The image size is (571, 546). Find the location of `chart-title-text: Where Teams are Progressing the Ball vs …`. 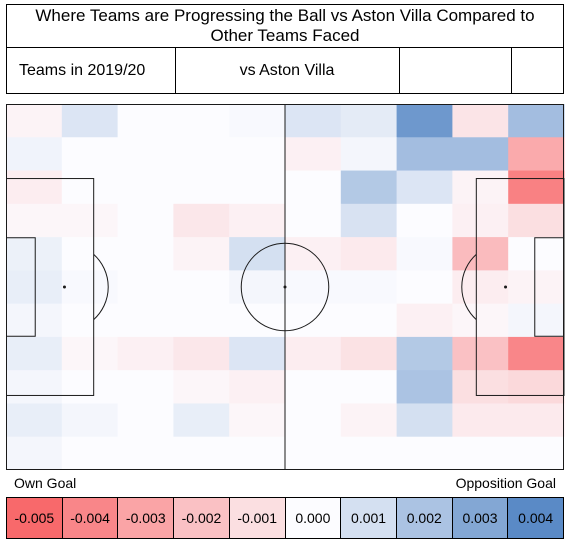

chart-title-text: Where Teams are Progressing the Ball vs … is located at coordinates (285, 25).